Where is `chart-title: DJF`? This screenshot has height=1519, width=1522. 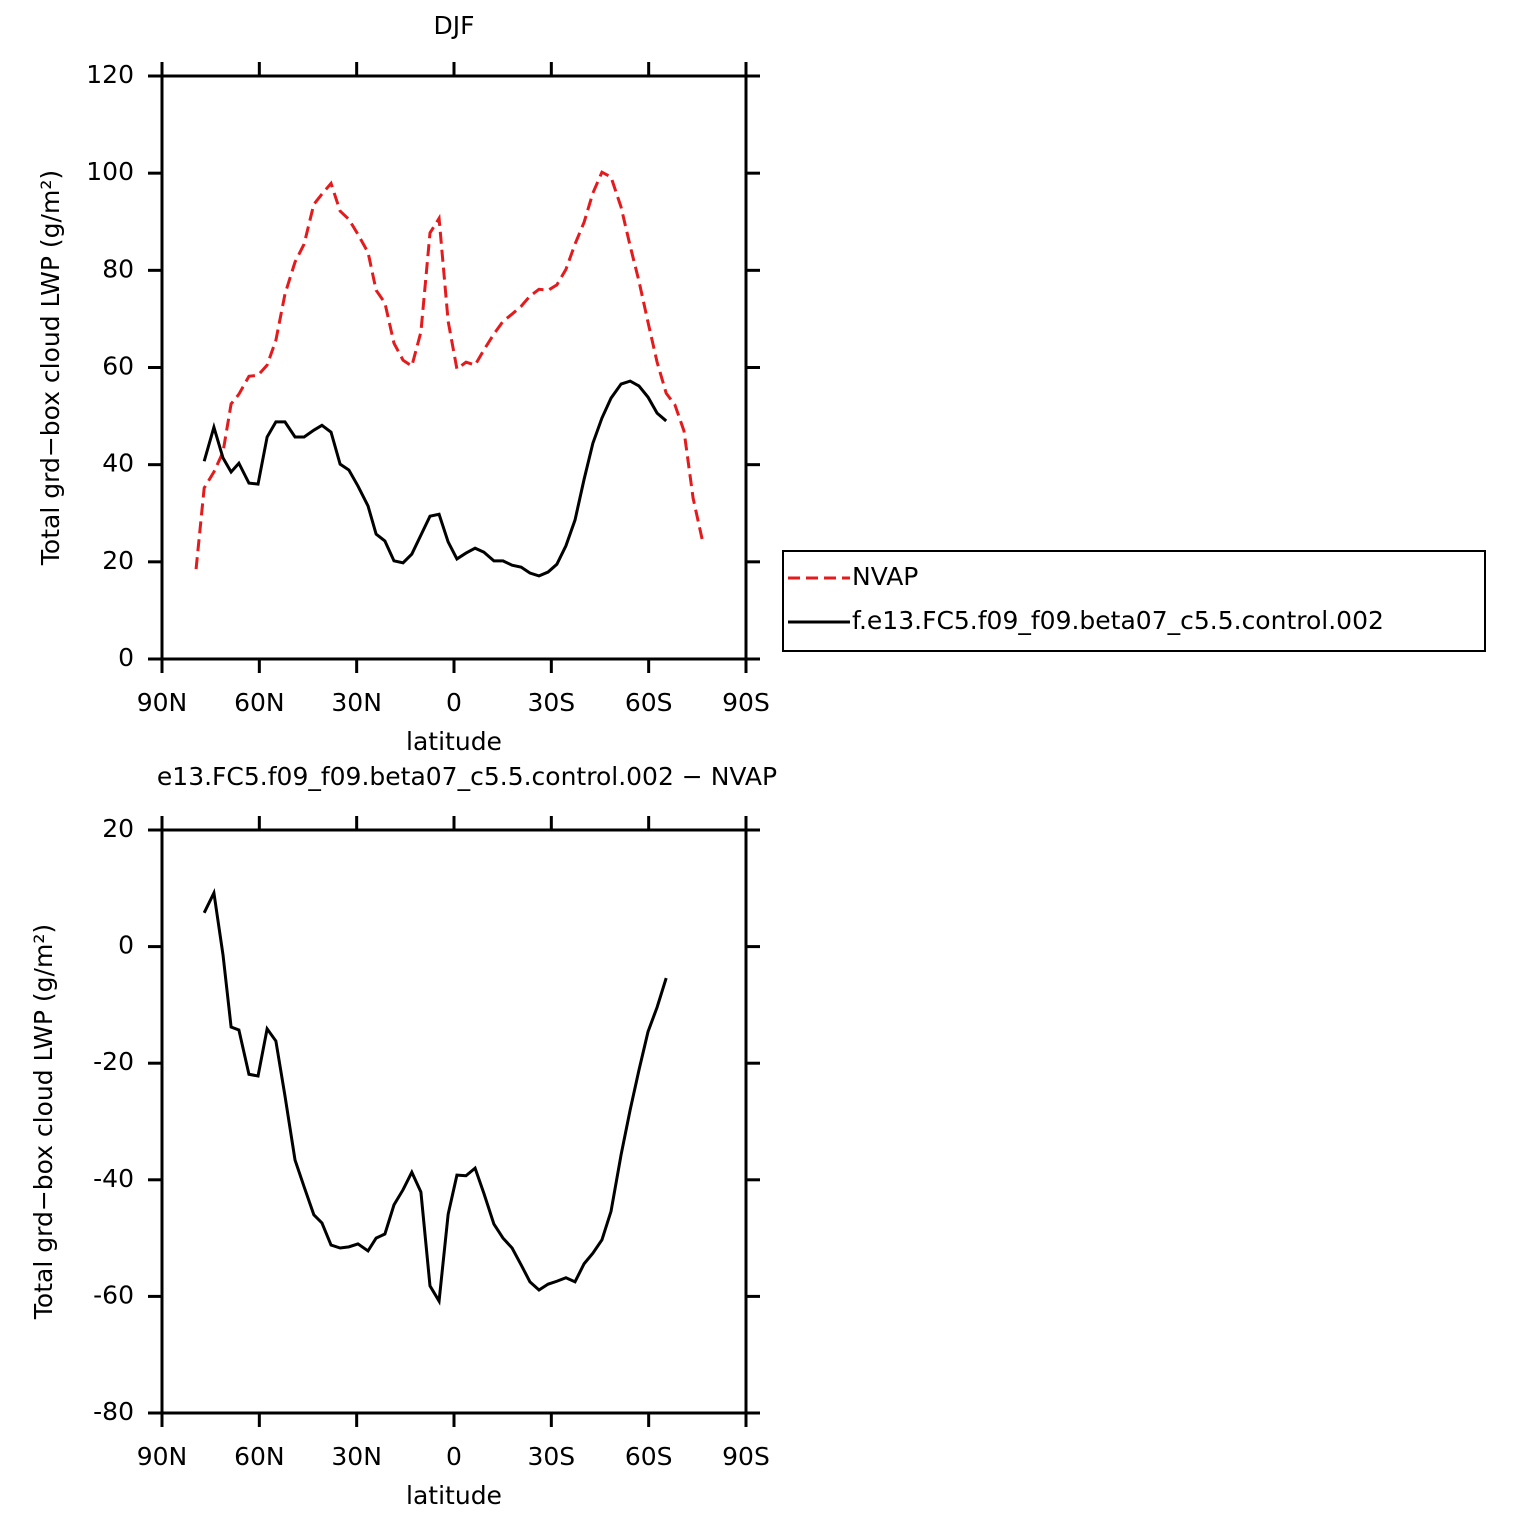
chart-title: DJF is located at coordinates (453, 25).